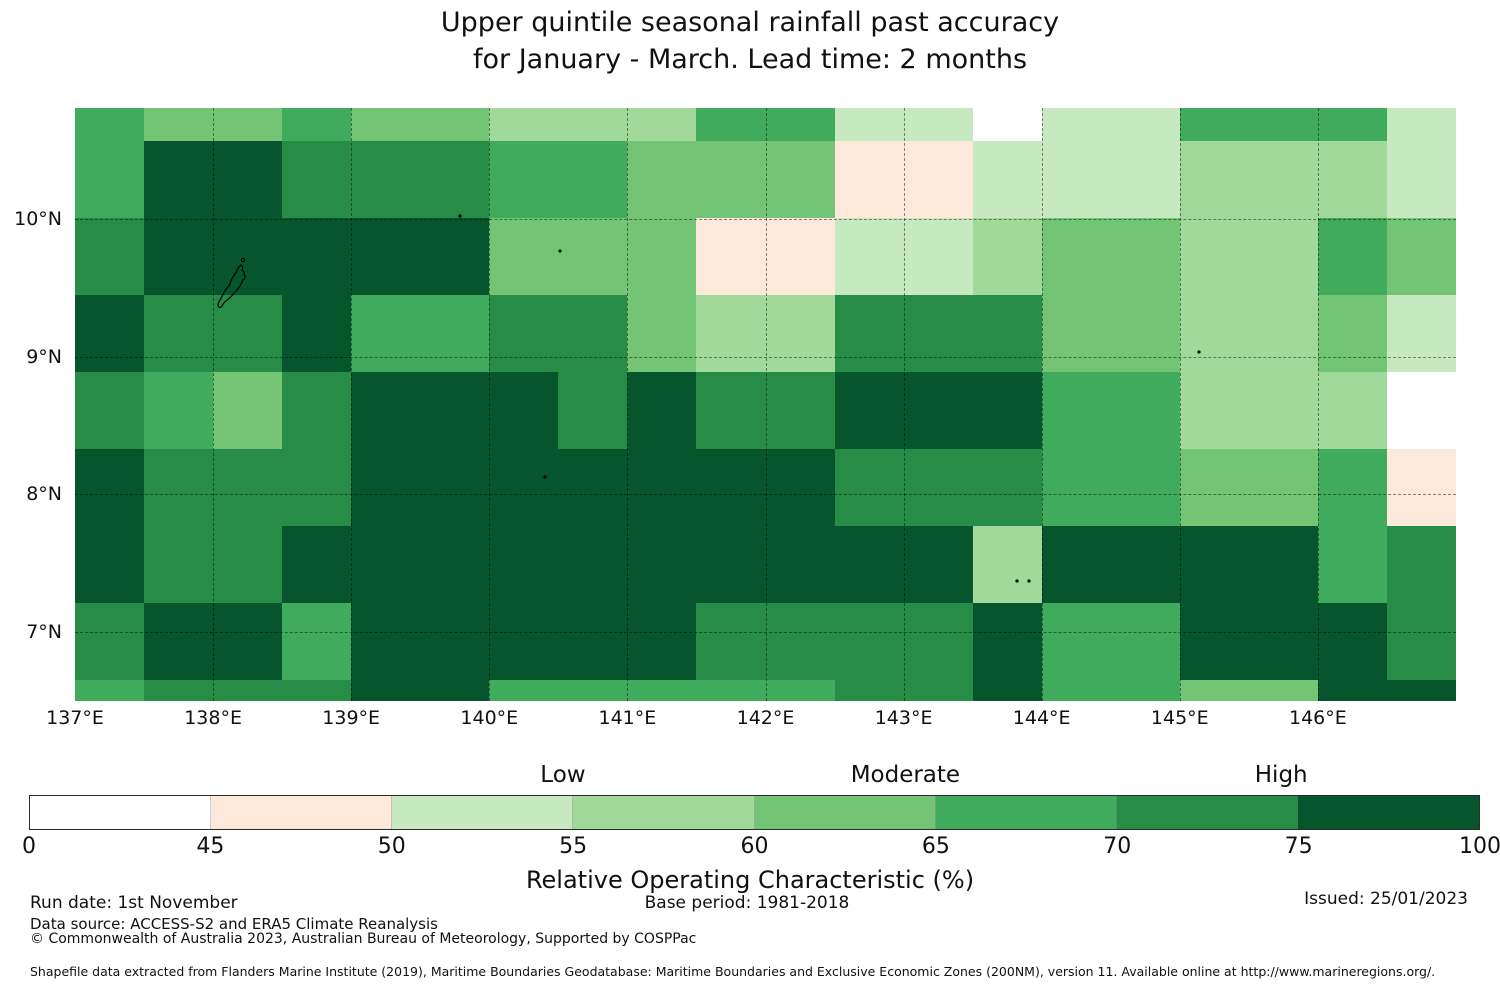 Image resolution: width=1500 pixels, height=990 pixels. Describe the element at coordinates (573, 846) in the screenshot. I see `colorbar-tick-label: 55` at that location.